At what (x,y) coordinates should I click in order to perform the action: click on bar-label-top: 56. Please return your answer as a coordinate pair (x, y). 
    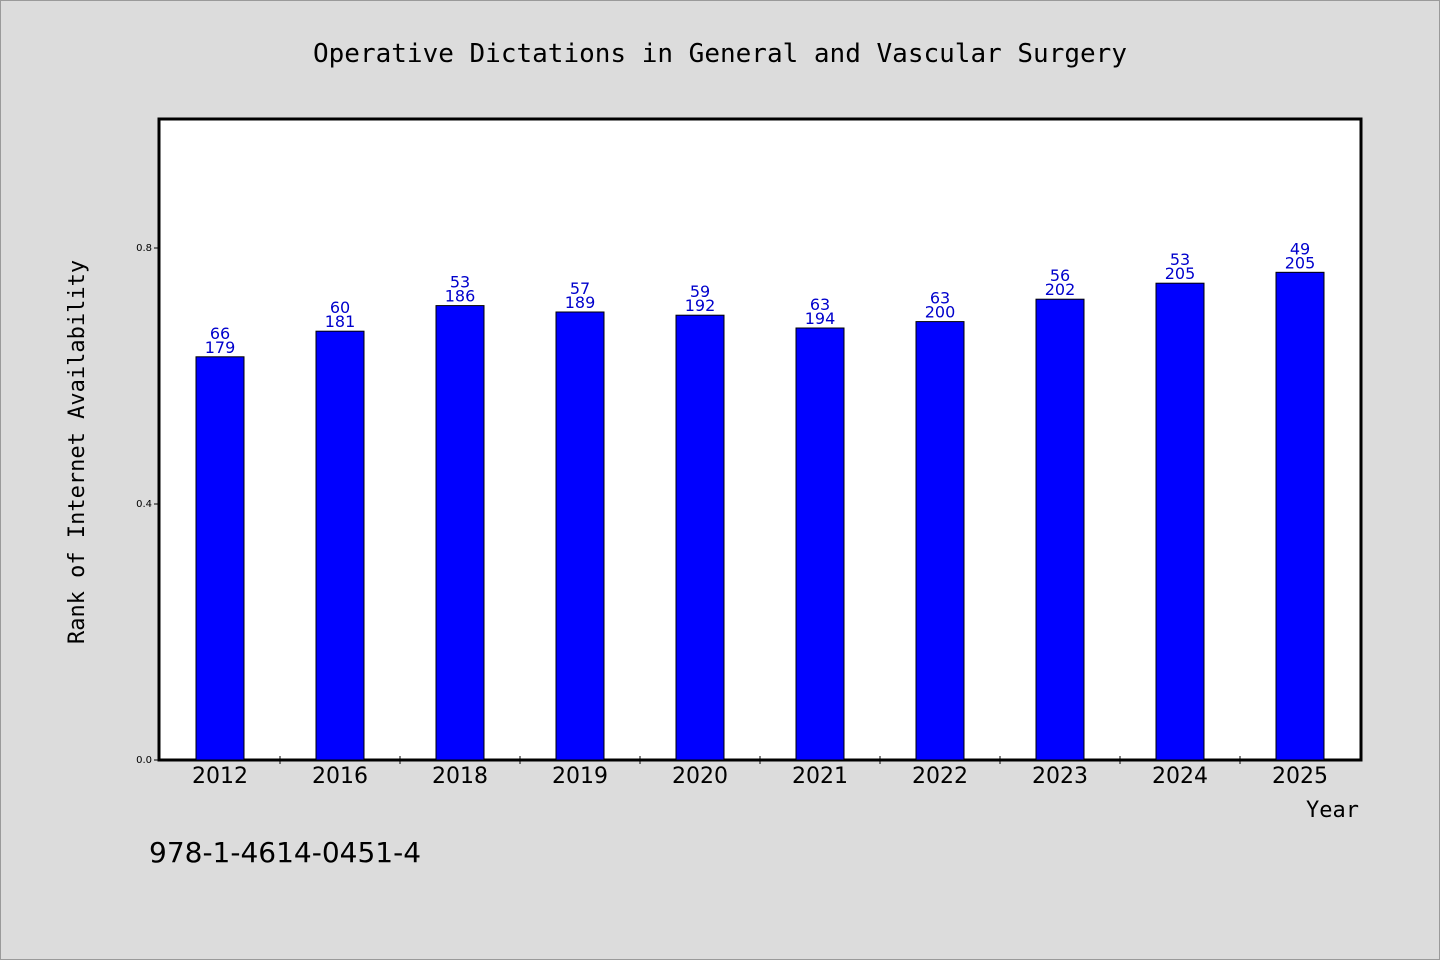
    Looking at the image, I should click on (1060, 275).